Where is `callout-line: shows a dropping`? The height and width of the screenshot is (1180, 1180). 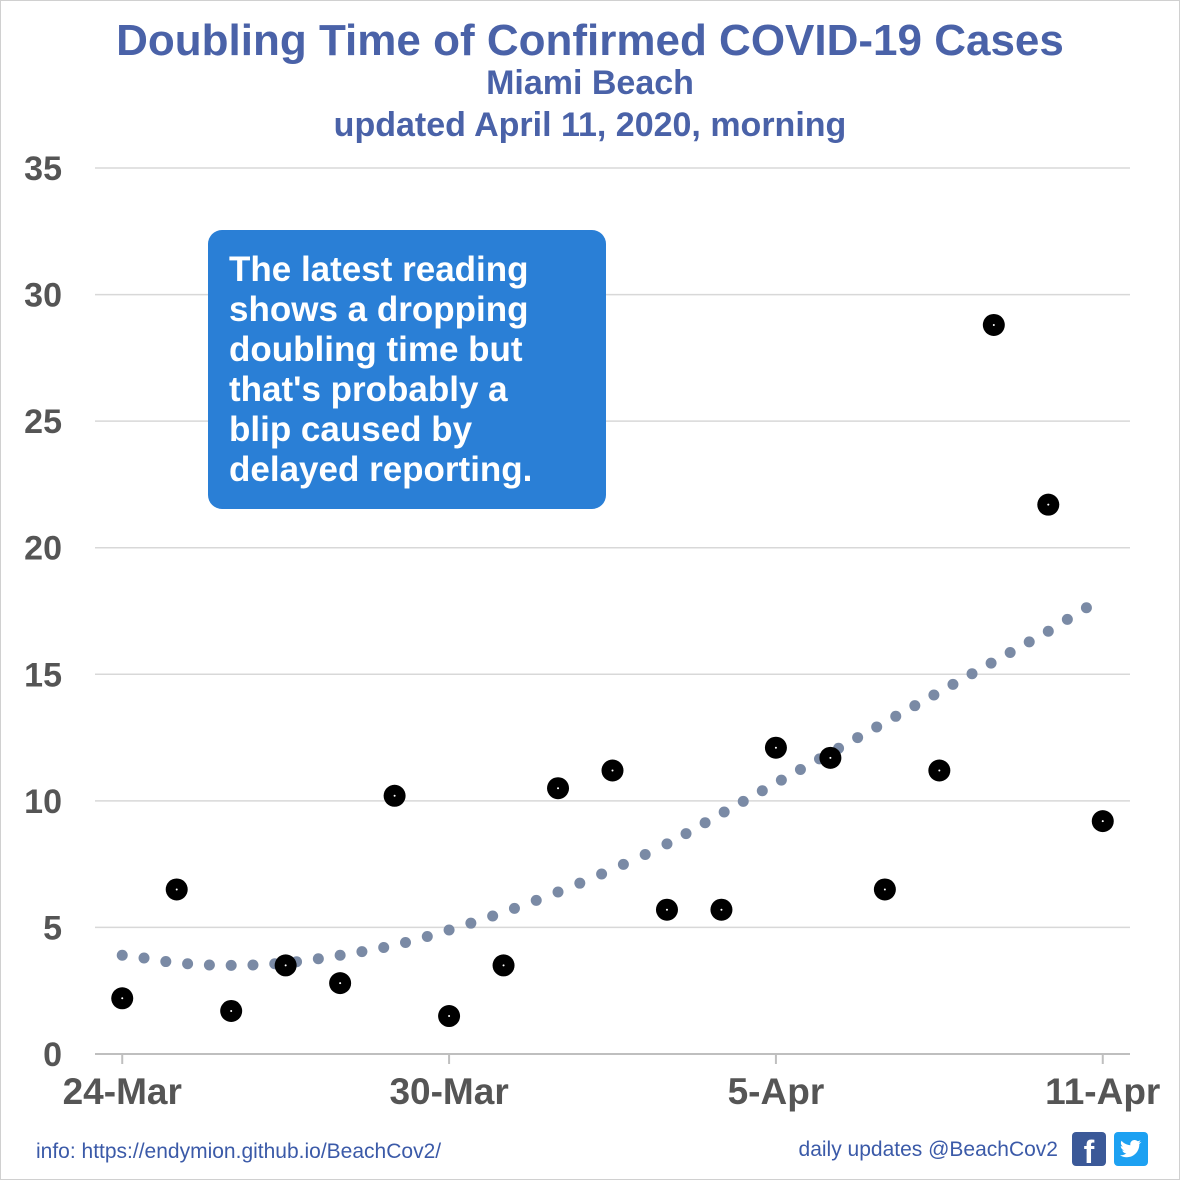
callout-line: shows a dropping is located at coordinates (379, 309).